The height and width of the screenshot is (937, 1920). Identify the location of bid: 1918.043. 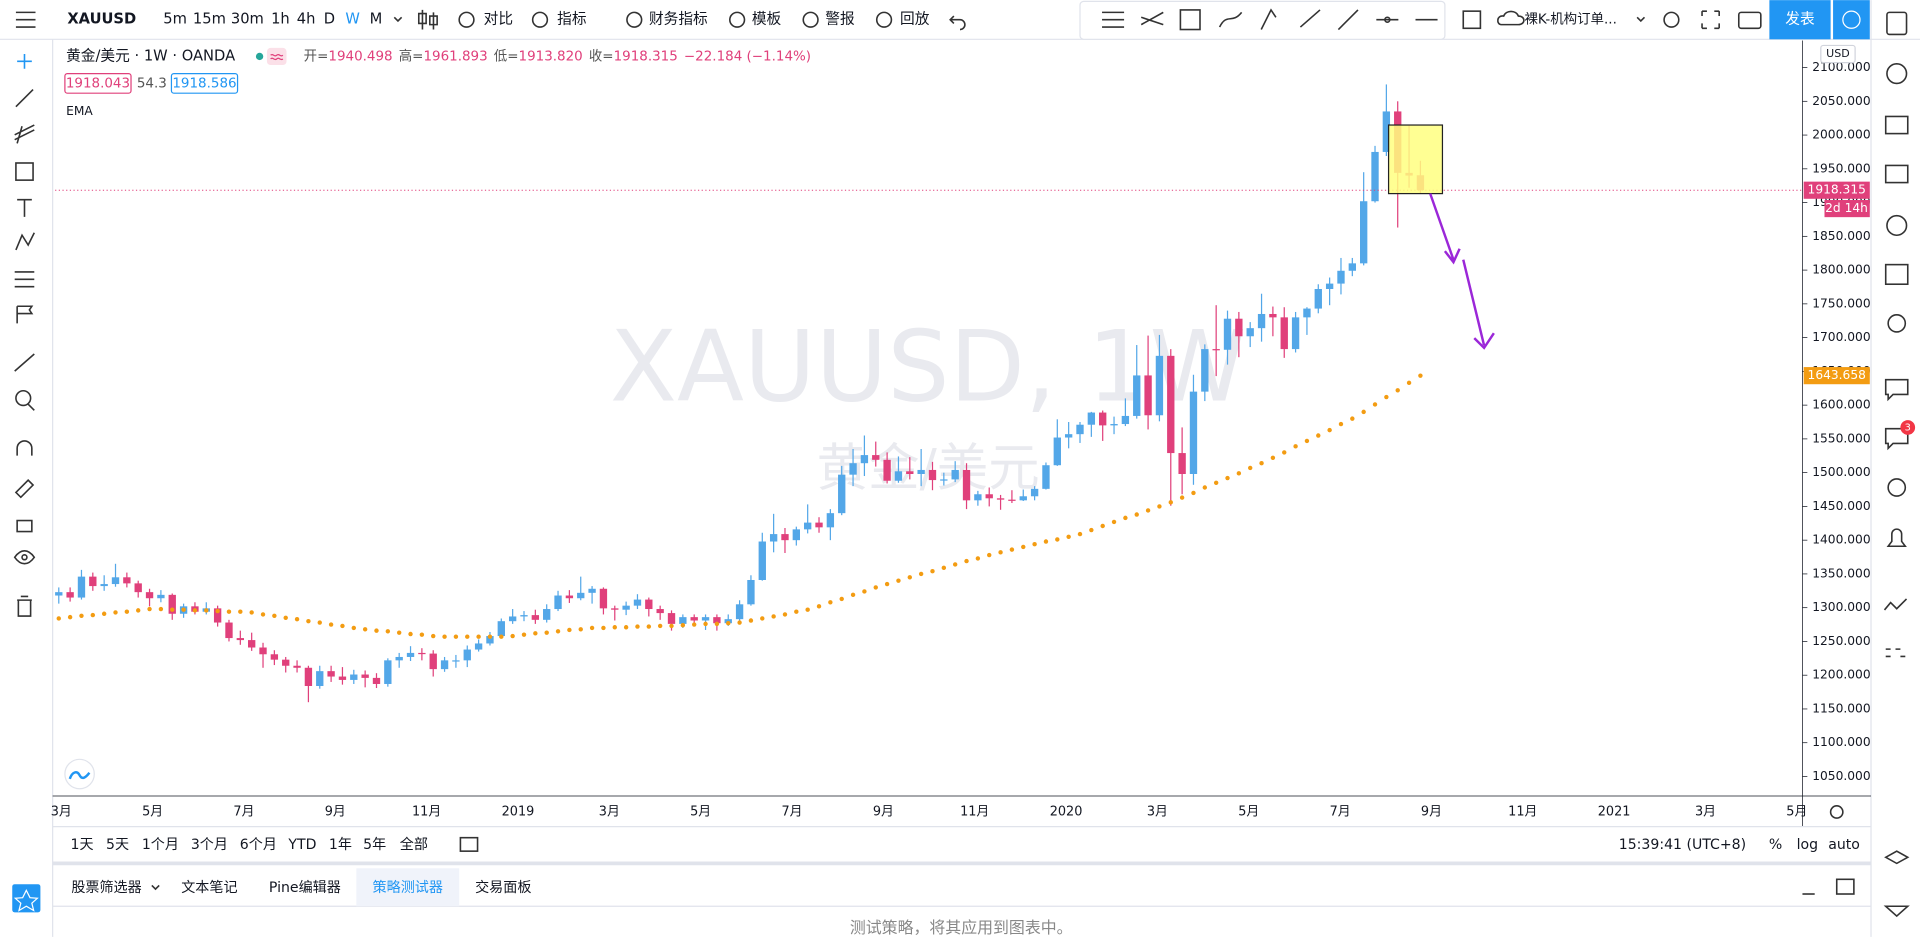
(98, 83).